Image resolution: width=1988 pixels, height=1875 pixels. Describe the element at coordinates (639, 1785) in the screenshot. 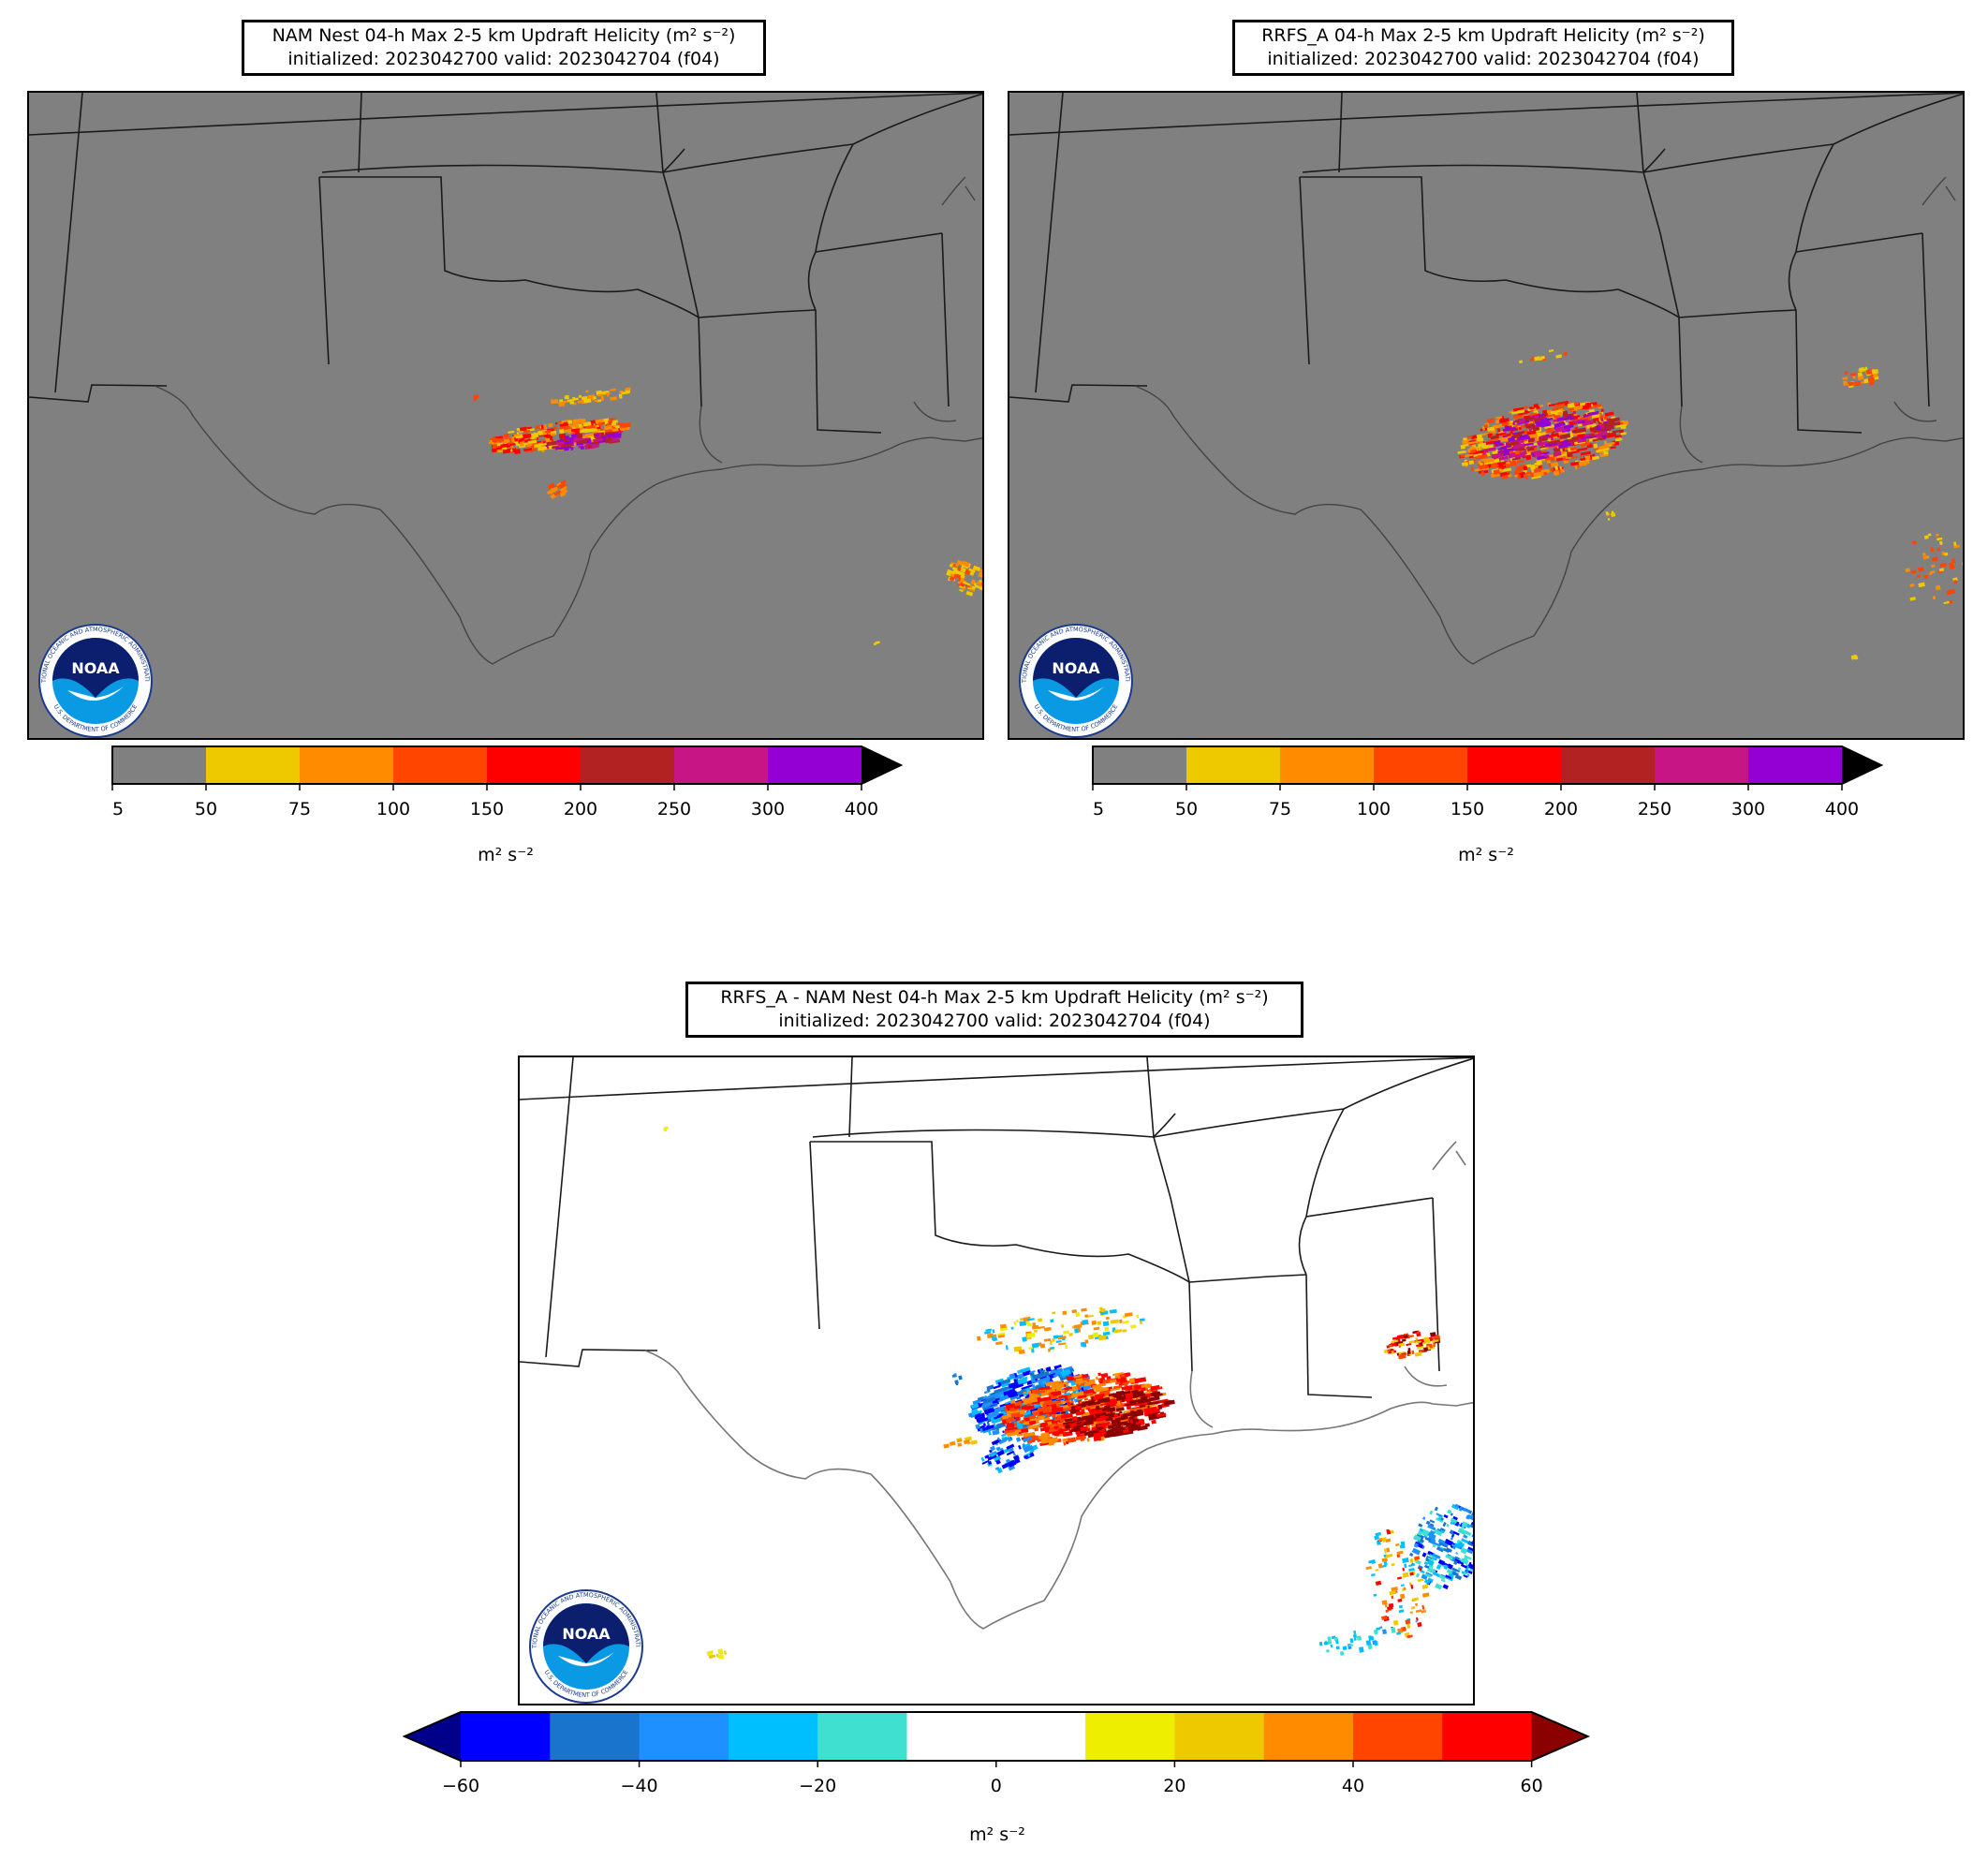

I see `colorbar-tick-label: −40` at that location.